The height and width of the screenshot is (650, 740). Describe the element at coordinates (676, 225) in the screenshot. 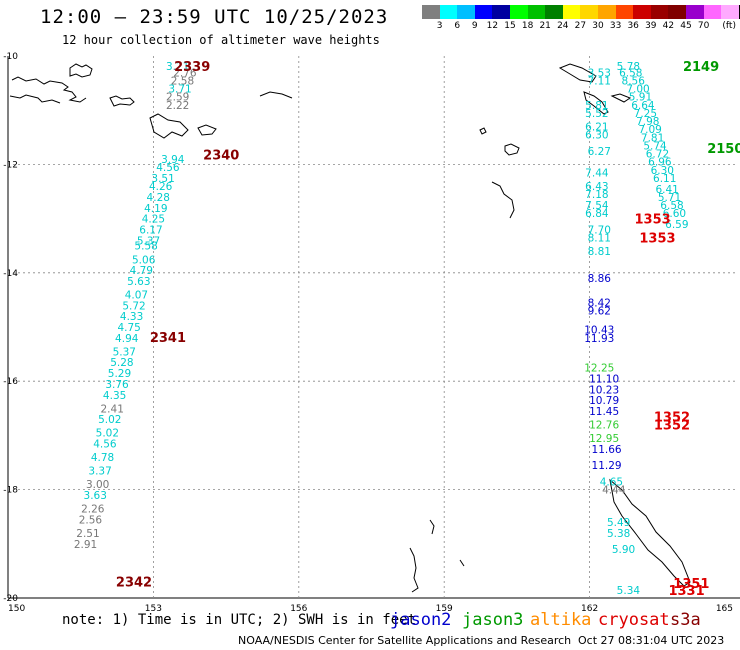

I see `wave-height-value: 6.59` at that location.